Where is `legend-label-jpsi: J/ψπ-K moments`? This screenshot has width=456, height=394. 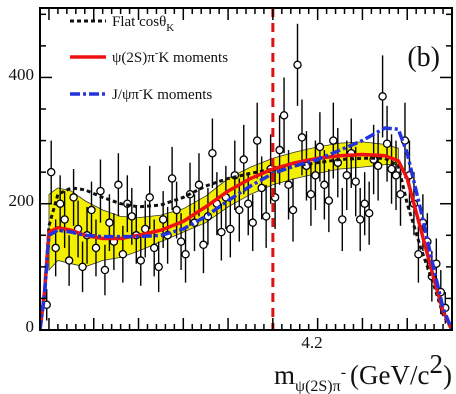 legend-label-jpsi: J/ψπ-K moments is located at coordinates (162, 93).